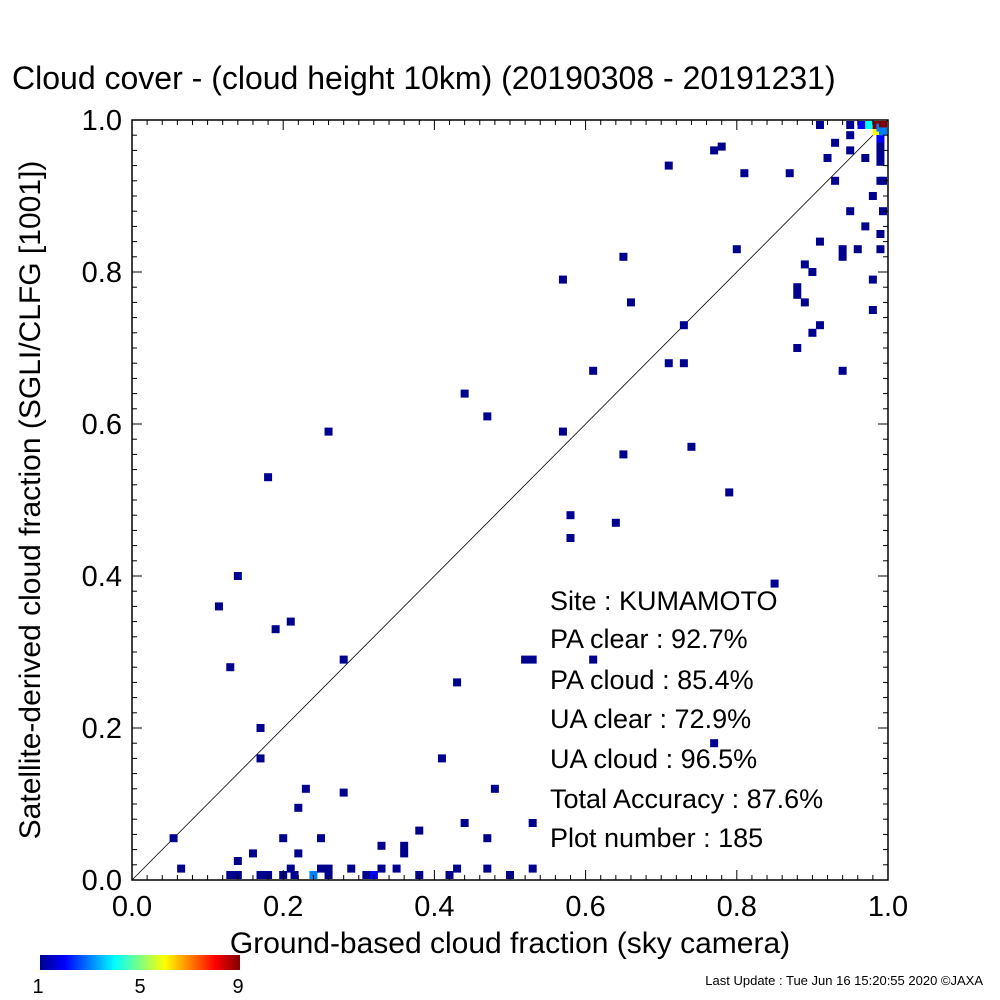 This screenshot has width=1000, height=1000. Describe the element at coordinates (652, 680) in the screenshot. I see `stats-pa-cloud: PA cloud : 85.4%` at that location.